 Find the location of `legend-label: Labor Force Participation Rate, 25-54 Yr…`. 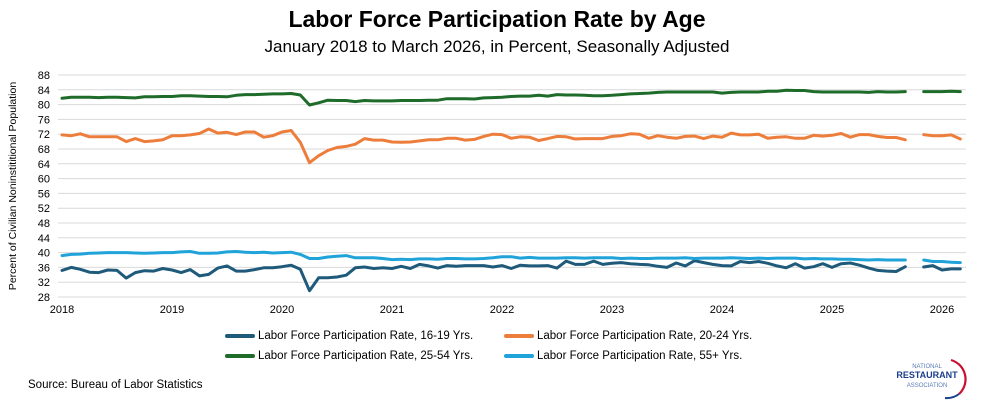

legend-label: Labor Force Participation Rate, 25-54 Yr… is located at coordinates (366, 356).